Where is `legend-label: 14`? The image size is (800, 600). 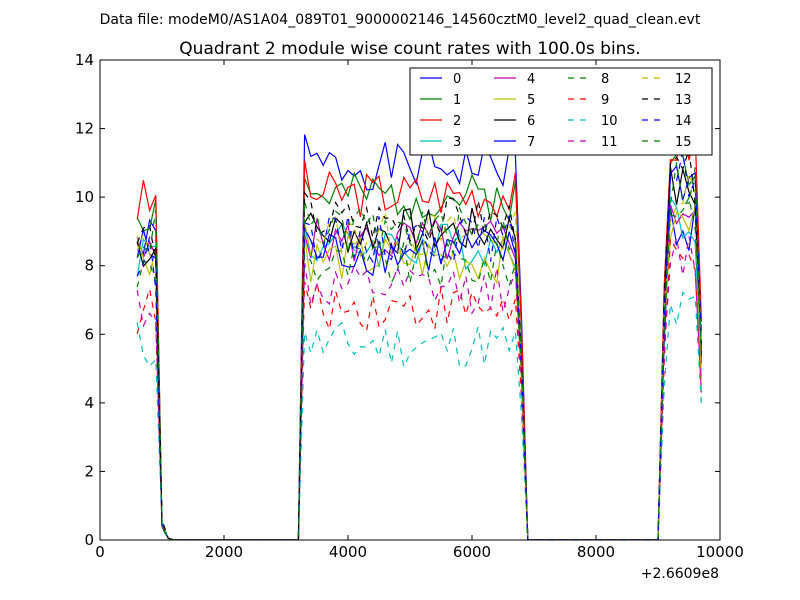 legend-label: 14 is located at coordinates (683, 121).